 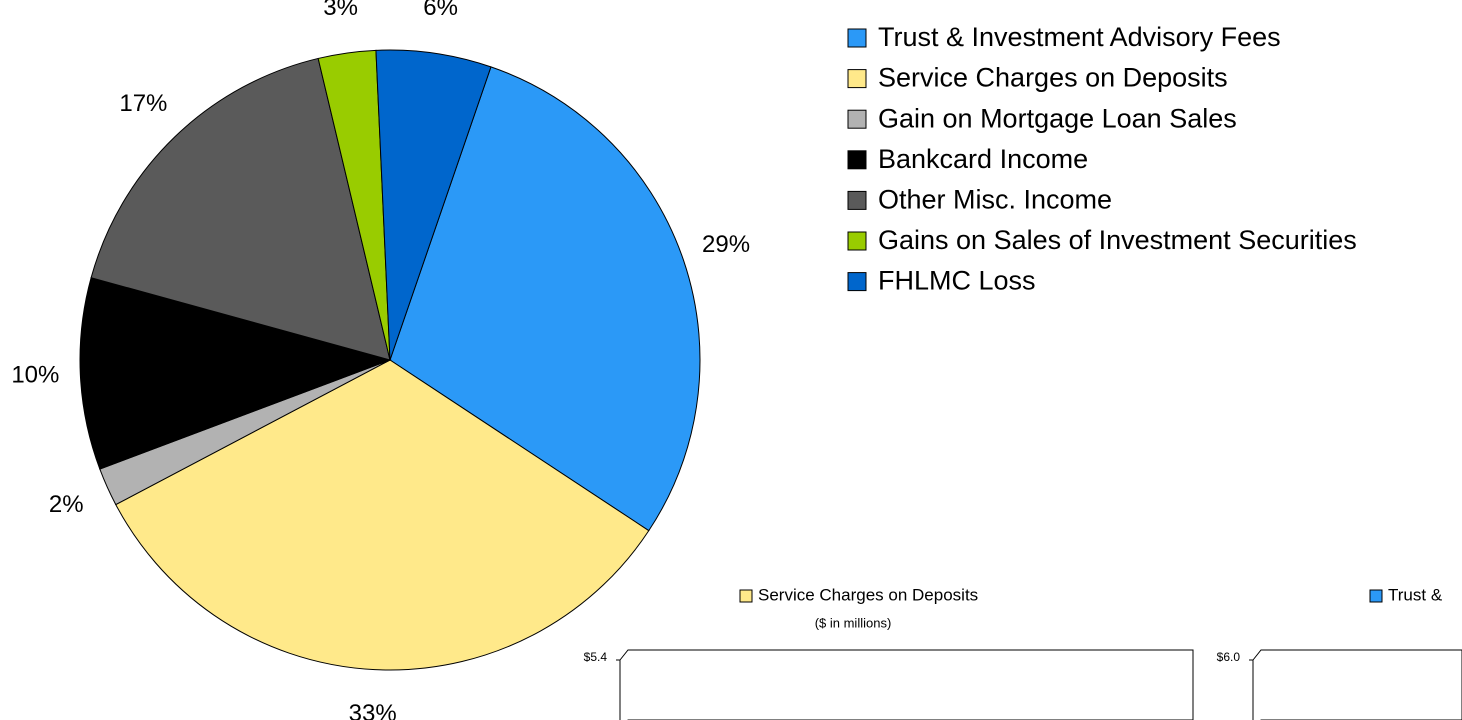 I want to click on y-tick-label: $6.0, so click(x=1229, y=657).